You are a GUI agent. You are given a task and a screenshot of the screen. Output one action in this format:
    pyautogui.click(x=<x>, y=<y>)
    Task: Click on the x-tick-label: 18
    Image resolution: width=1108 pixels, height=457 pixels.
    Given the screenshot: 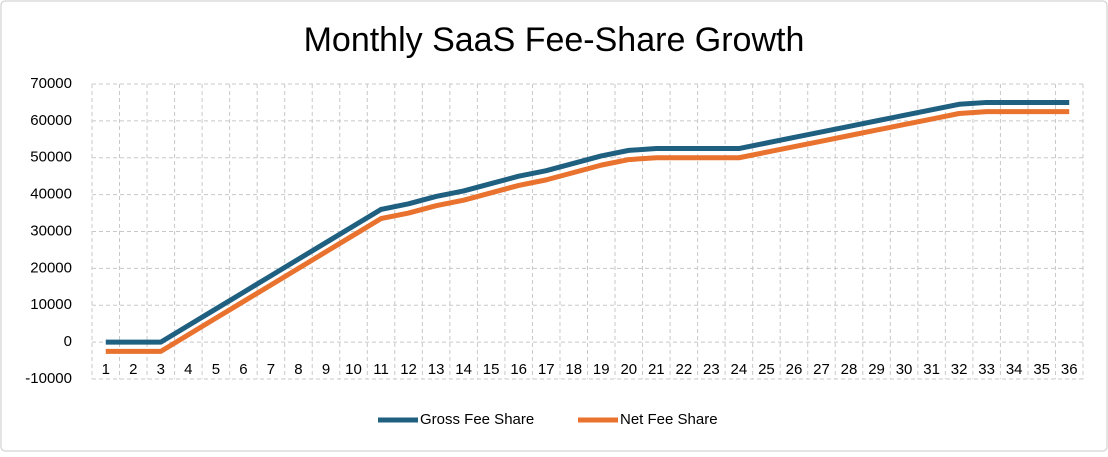 What is the action you would take?
    pyautogui.click(x=573, y=369)
    